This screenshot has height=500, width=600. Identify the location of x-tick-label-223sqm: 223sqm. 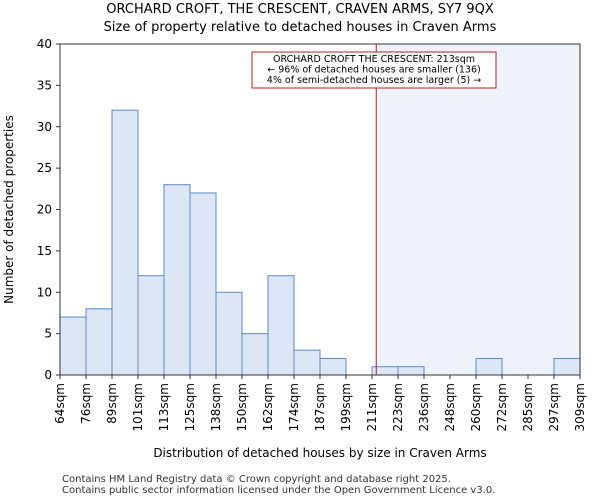
(398, 407).